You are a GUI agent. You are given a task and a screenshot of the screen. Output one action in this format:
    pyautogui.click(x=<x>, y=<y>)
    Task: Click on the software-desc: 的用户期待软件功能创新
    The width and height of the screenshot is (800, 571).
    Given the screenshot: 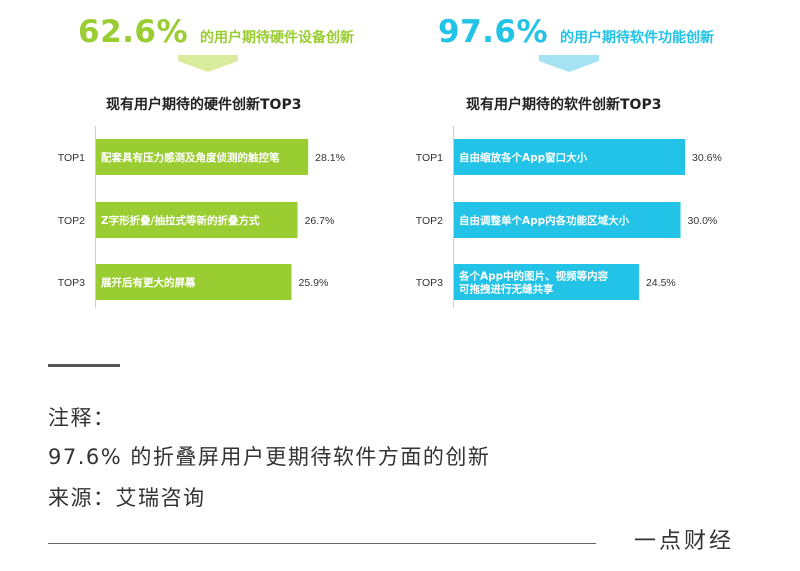 What is the action you would take?
    pyautogui.click(x=637, y=38)
    